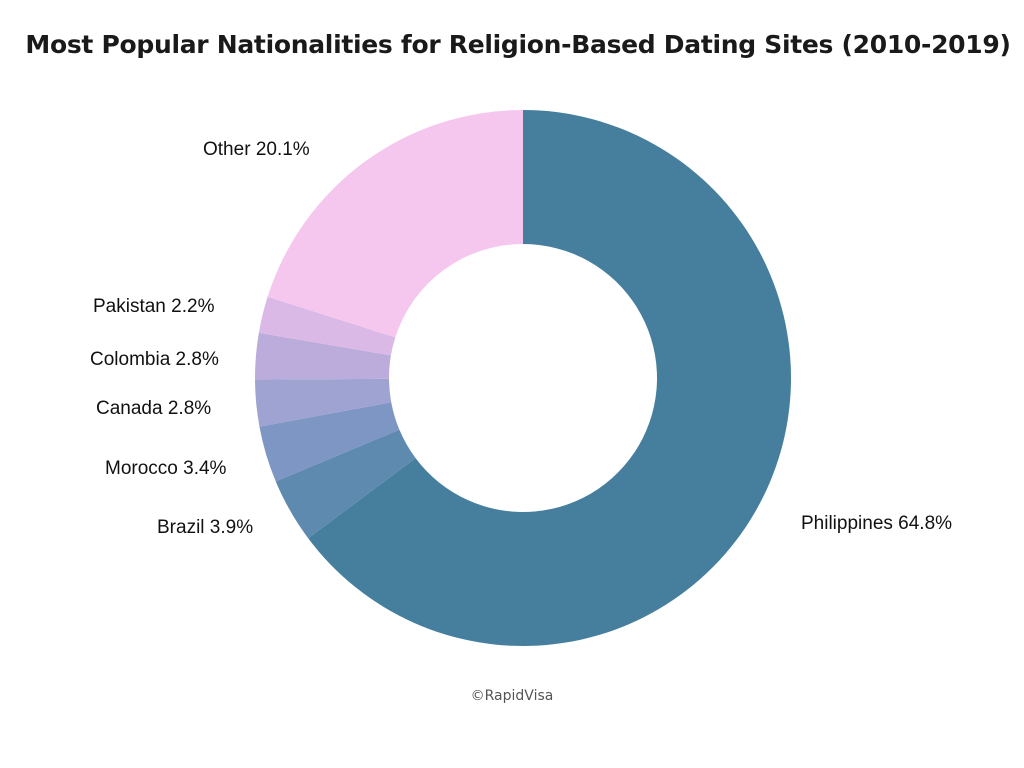 The height and width of the screenshot is (768, 1024). What do you see at coordinates (183, 527) in the screenshot?
I see `slice-label-name: Brazil` at bounding box center [183, 527].